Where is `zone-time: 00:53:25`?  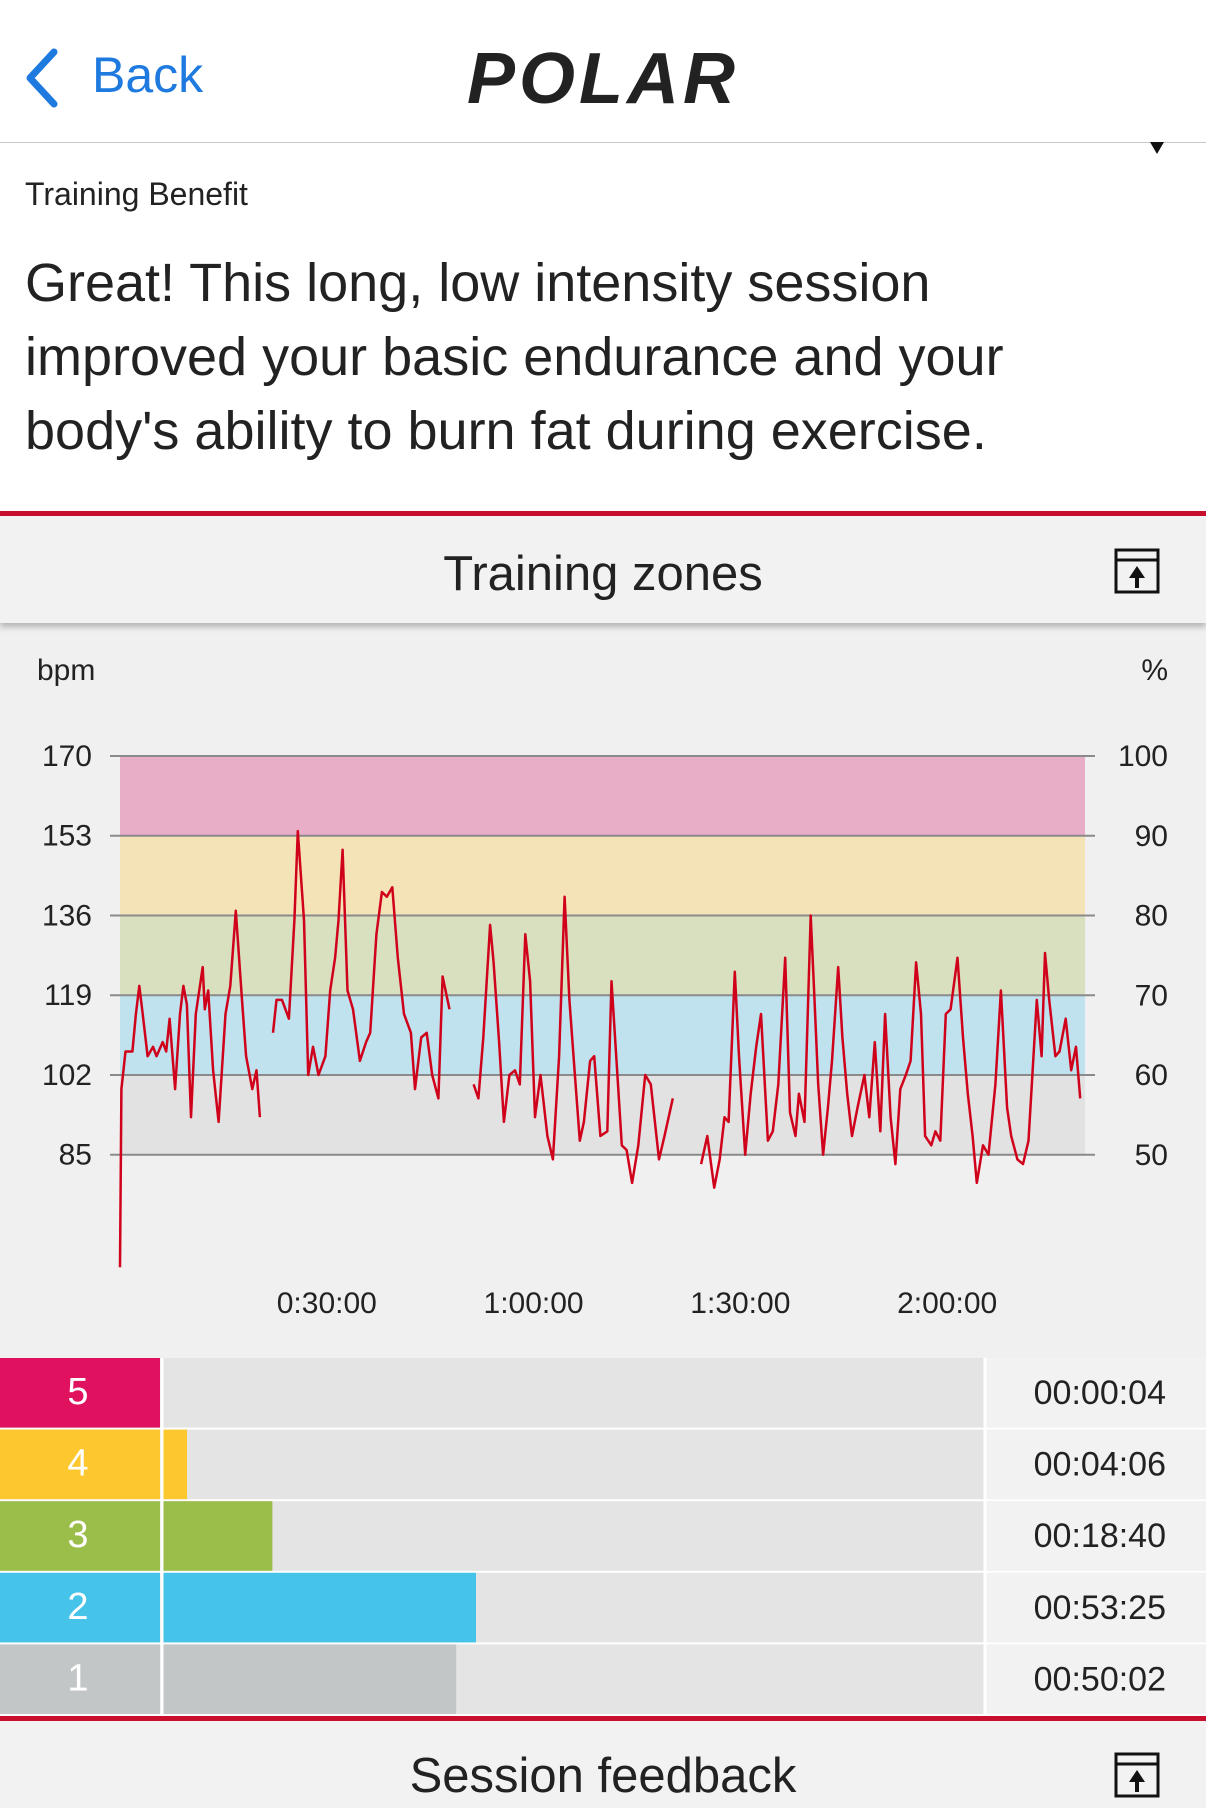
zone-time: 00:53:25 is located at coordinates (1100, 1608).